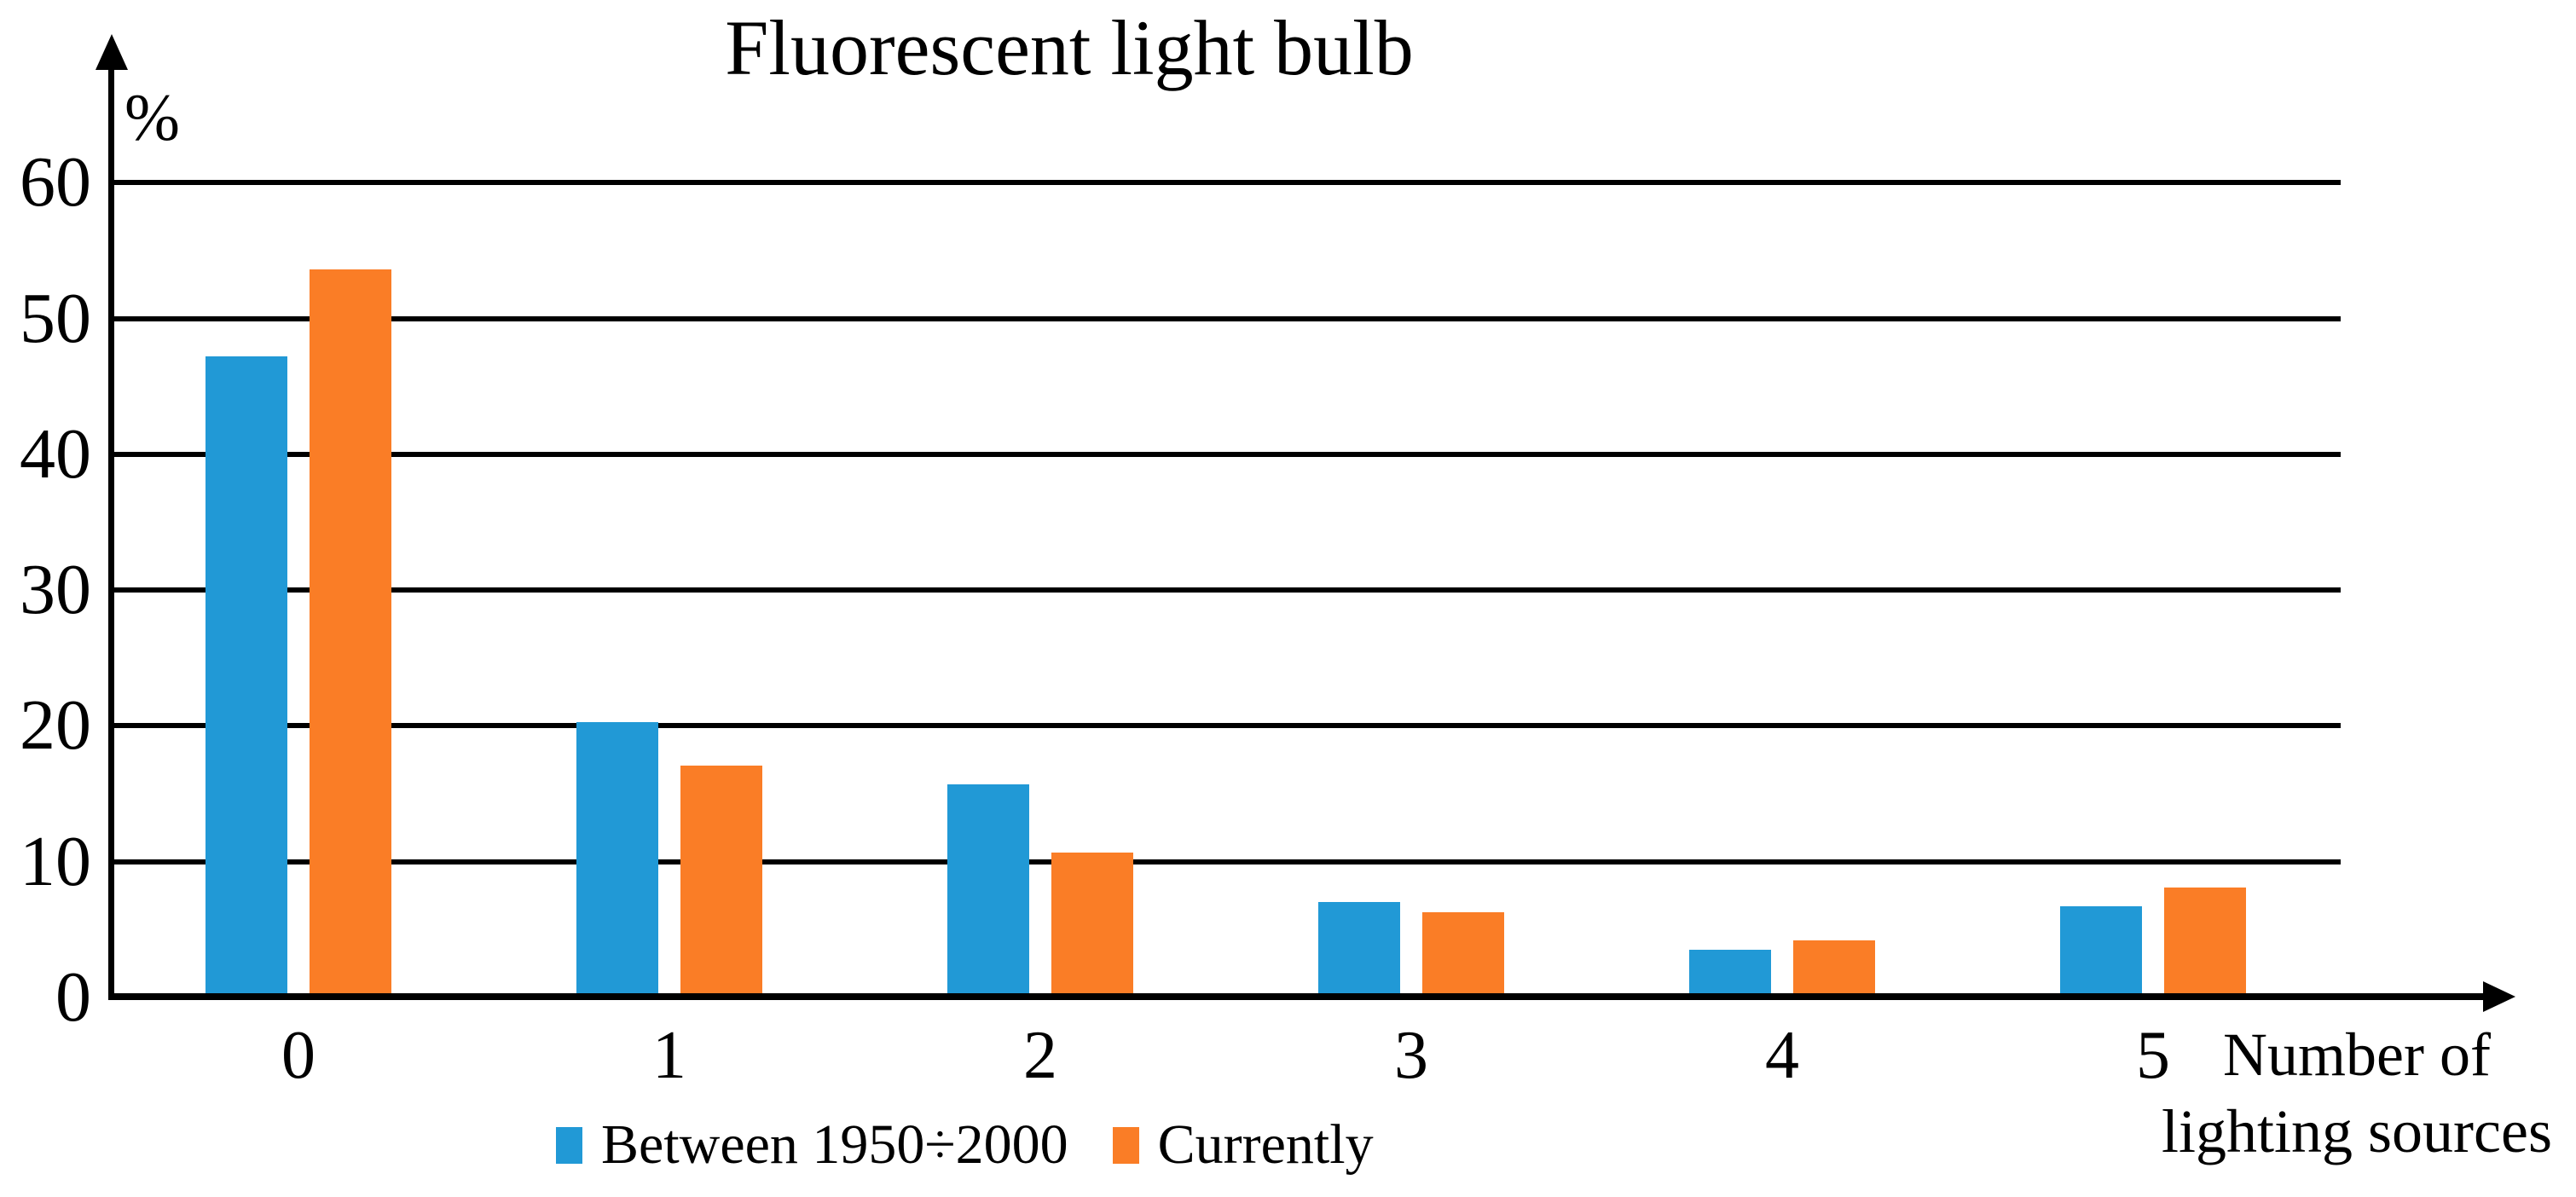  I want to click on x-tick-label-2: 2, so click(1040, 1055).